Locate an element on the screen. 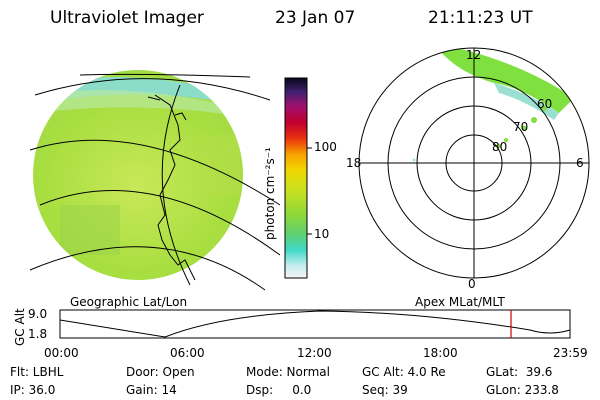 The width and height of the screenshot is (600, 400). glon-info: GLon: 233.8 is located at coordinates (522, 390).